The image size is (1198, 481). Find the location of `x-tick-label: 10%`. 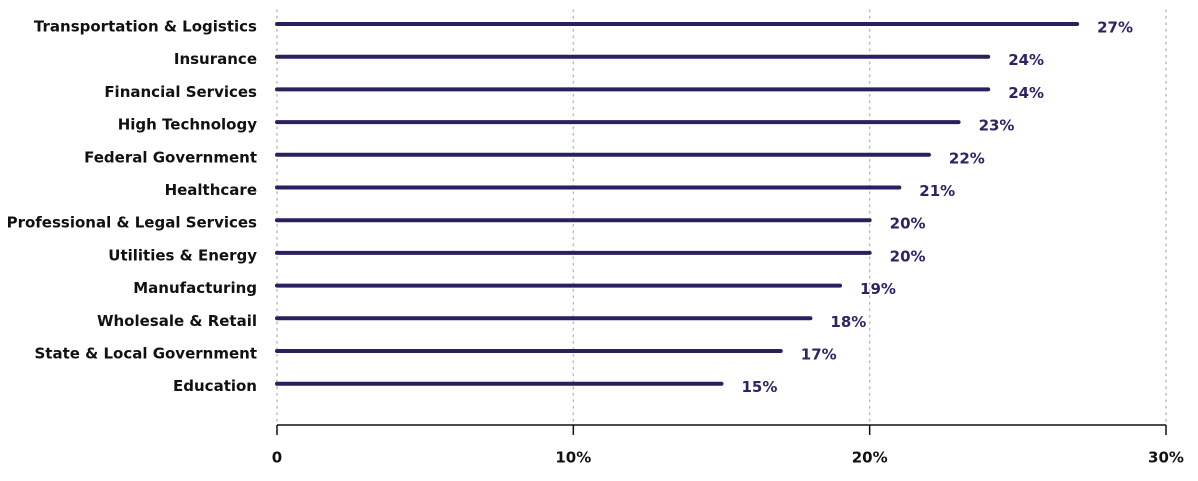

x-tick-label: 10% is located at coordinates (573, 458).